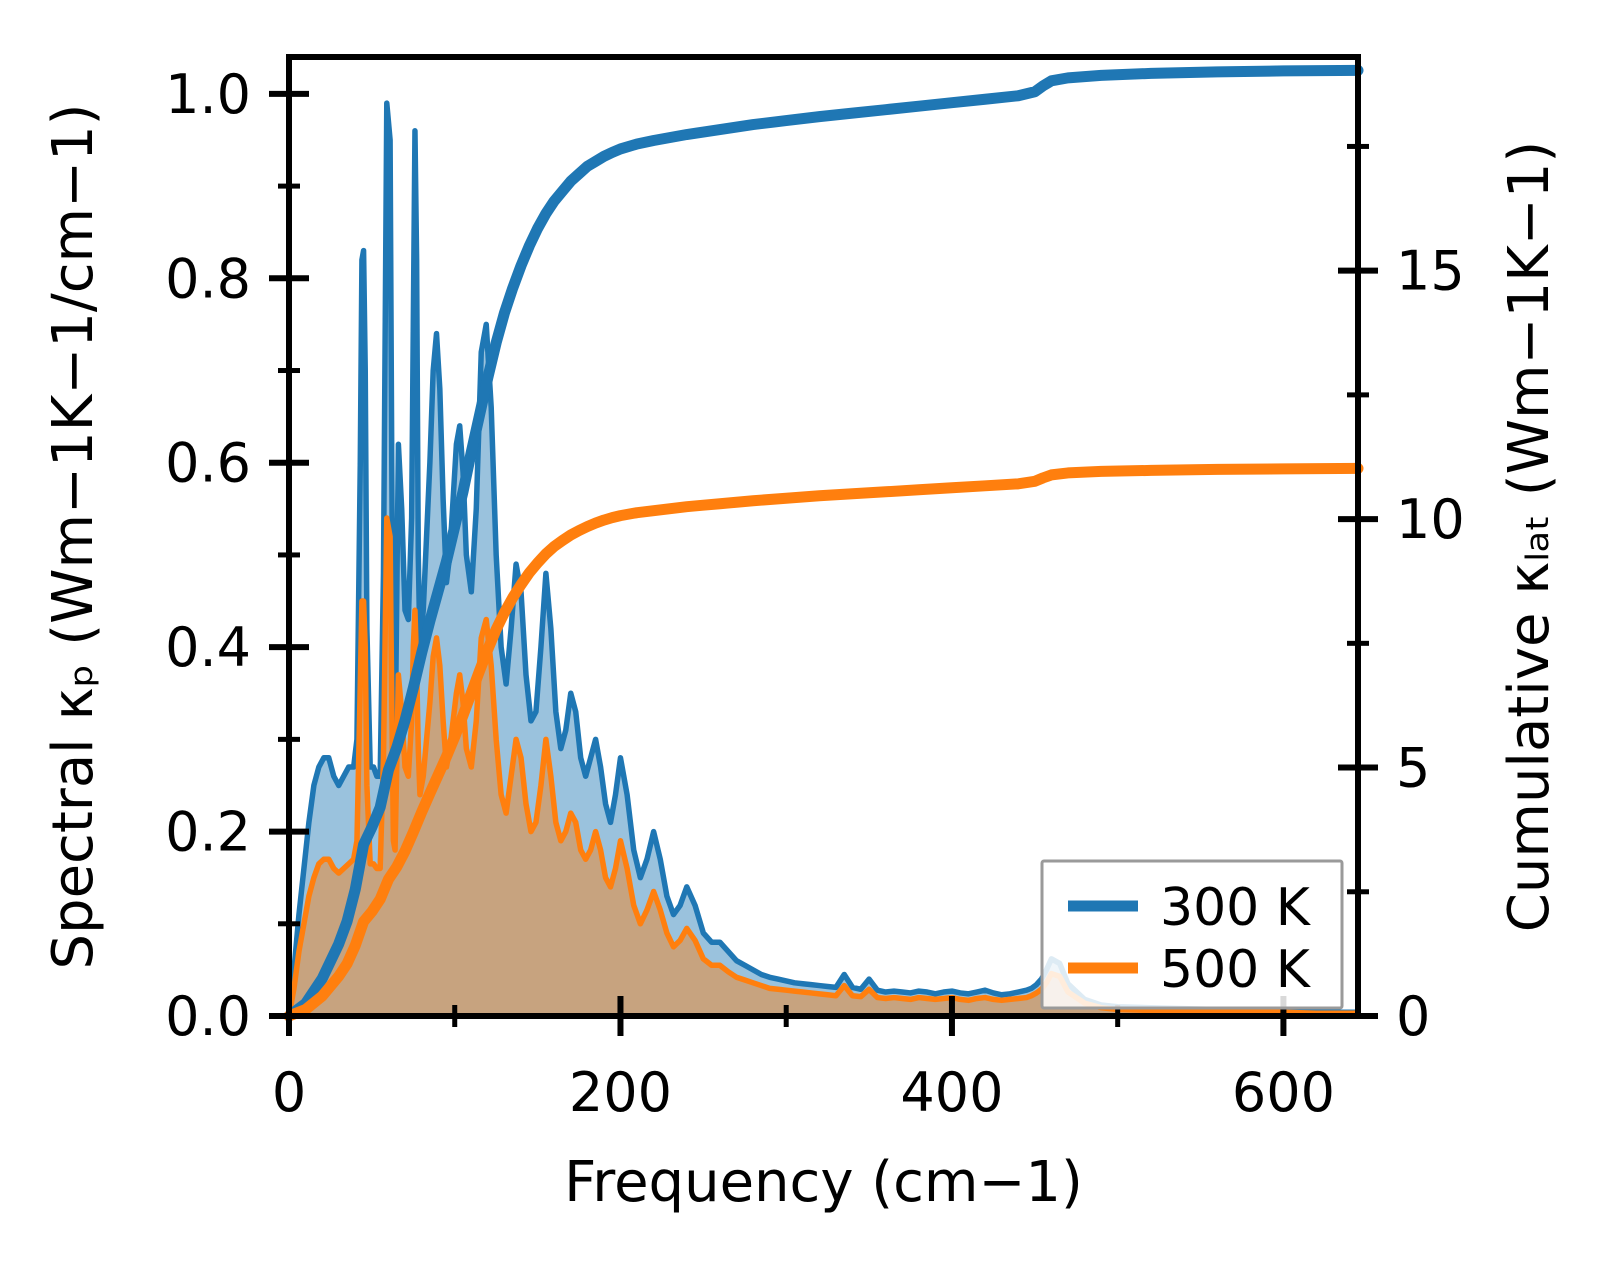 The image size is (1623, 1264). What do you see at coordinates (237, 555) in the screenshot?
I see `y-axis-left-ticks: 0.0 0.2 0.4 0.6 0.8 1.0` at bounding box center [237, 555].